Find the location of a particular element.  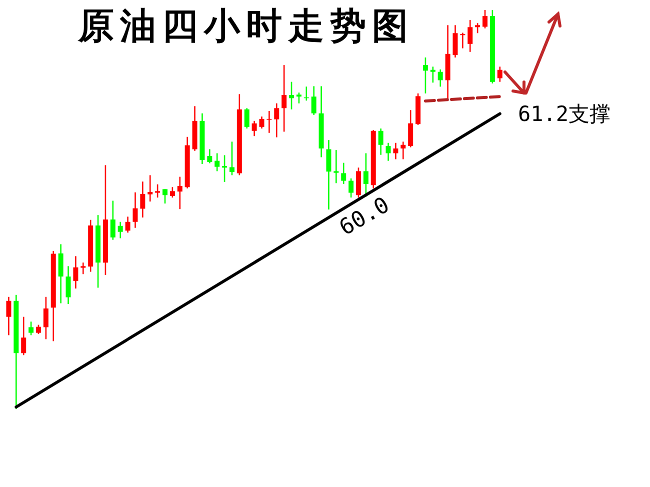

text: 61.2支撑 is located at coordinates (564, 114).